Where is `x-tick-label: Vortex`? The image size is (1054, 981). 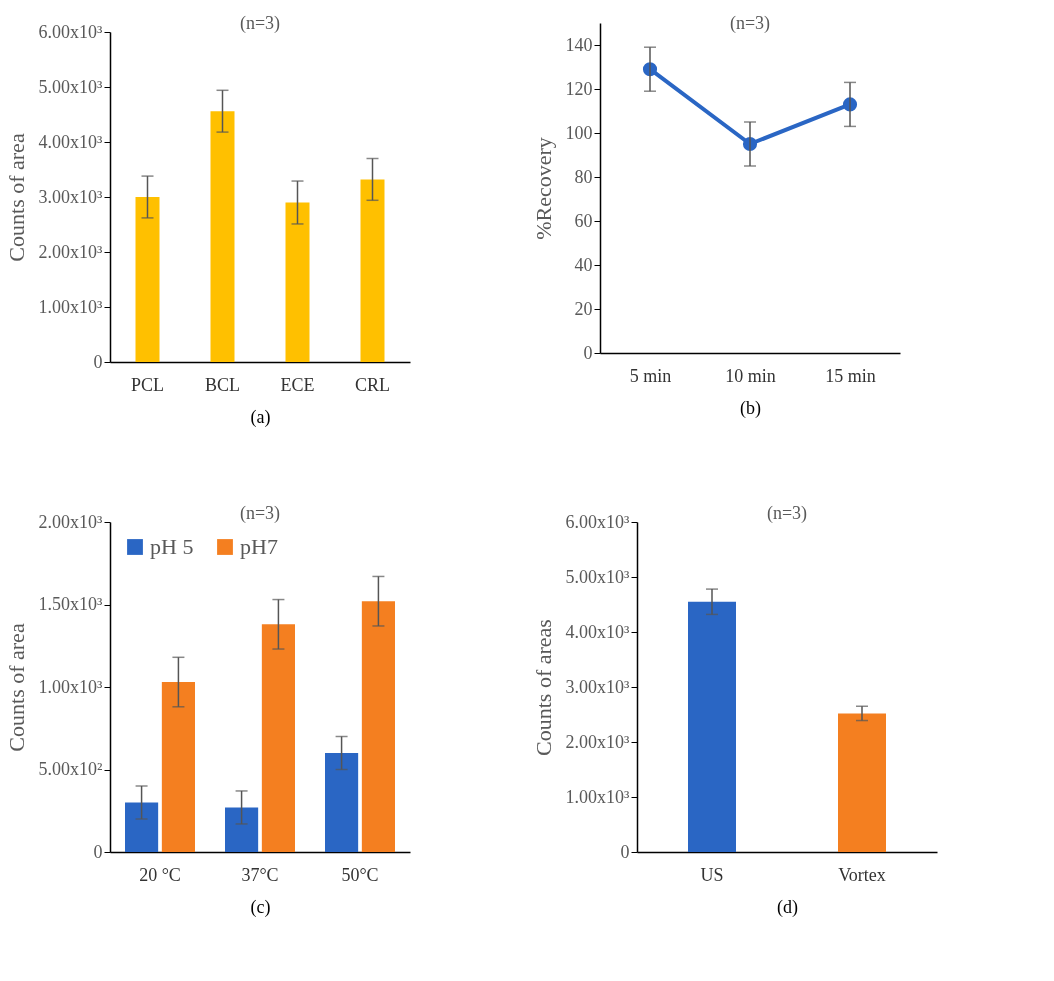 x-tick-label: Vortex is located at coordinates (862, 874).